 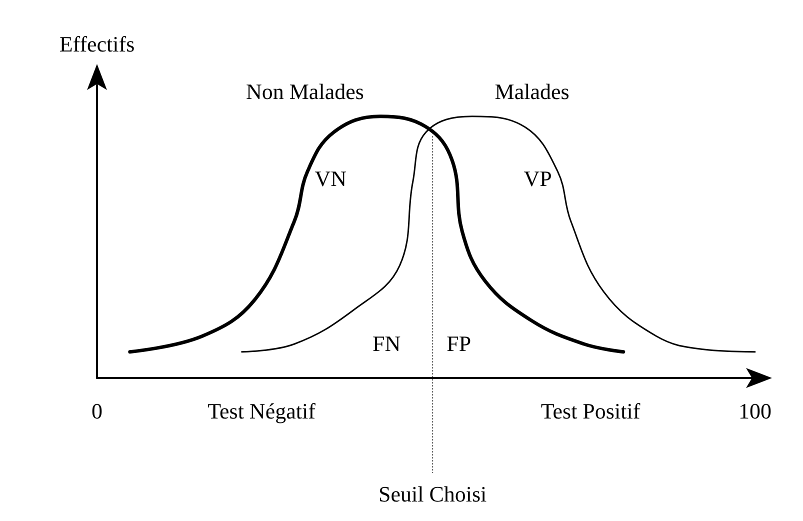 What do you see at coordinates (97, 44) in the screenshot?
I see `y-axis-title: Effectifs` at bounding box center [97, 44].